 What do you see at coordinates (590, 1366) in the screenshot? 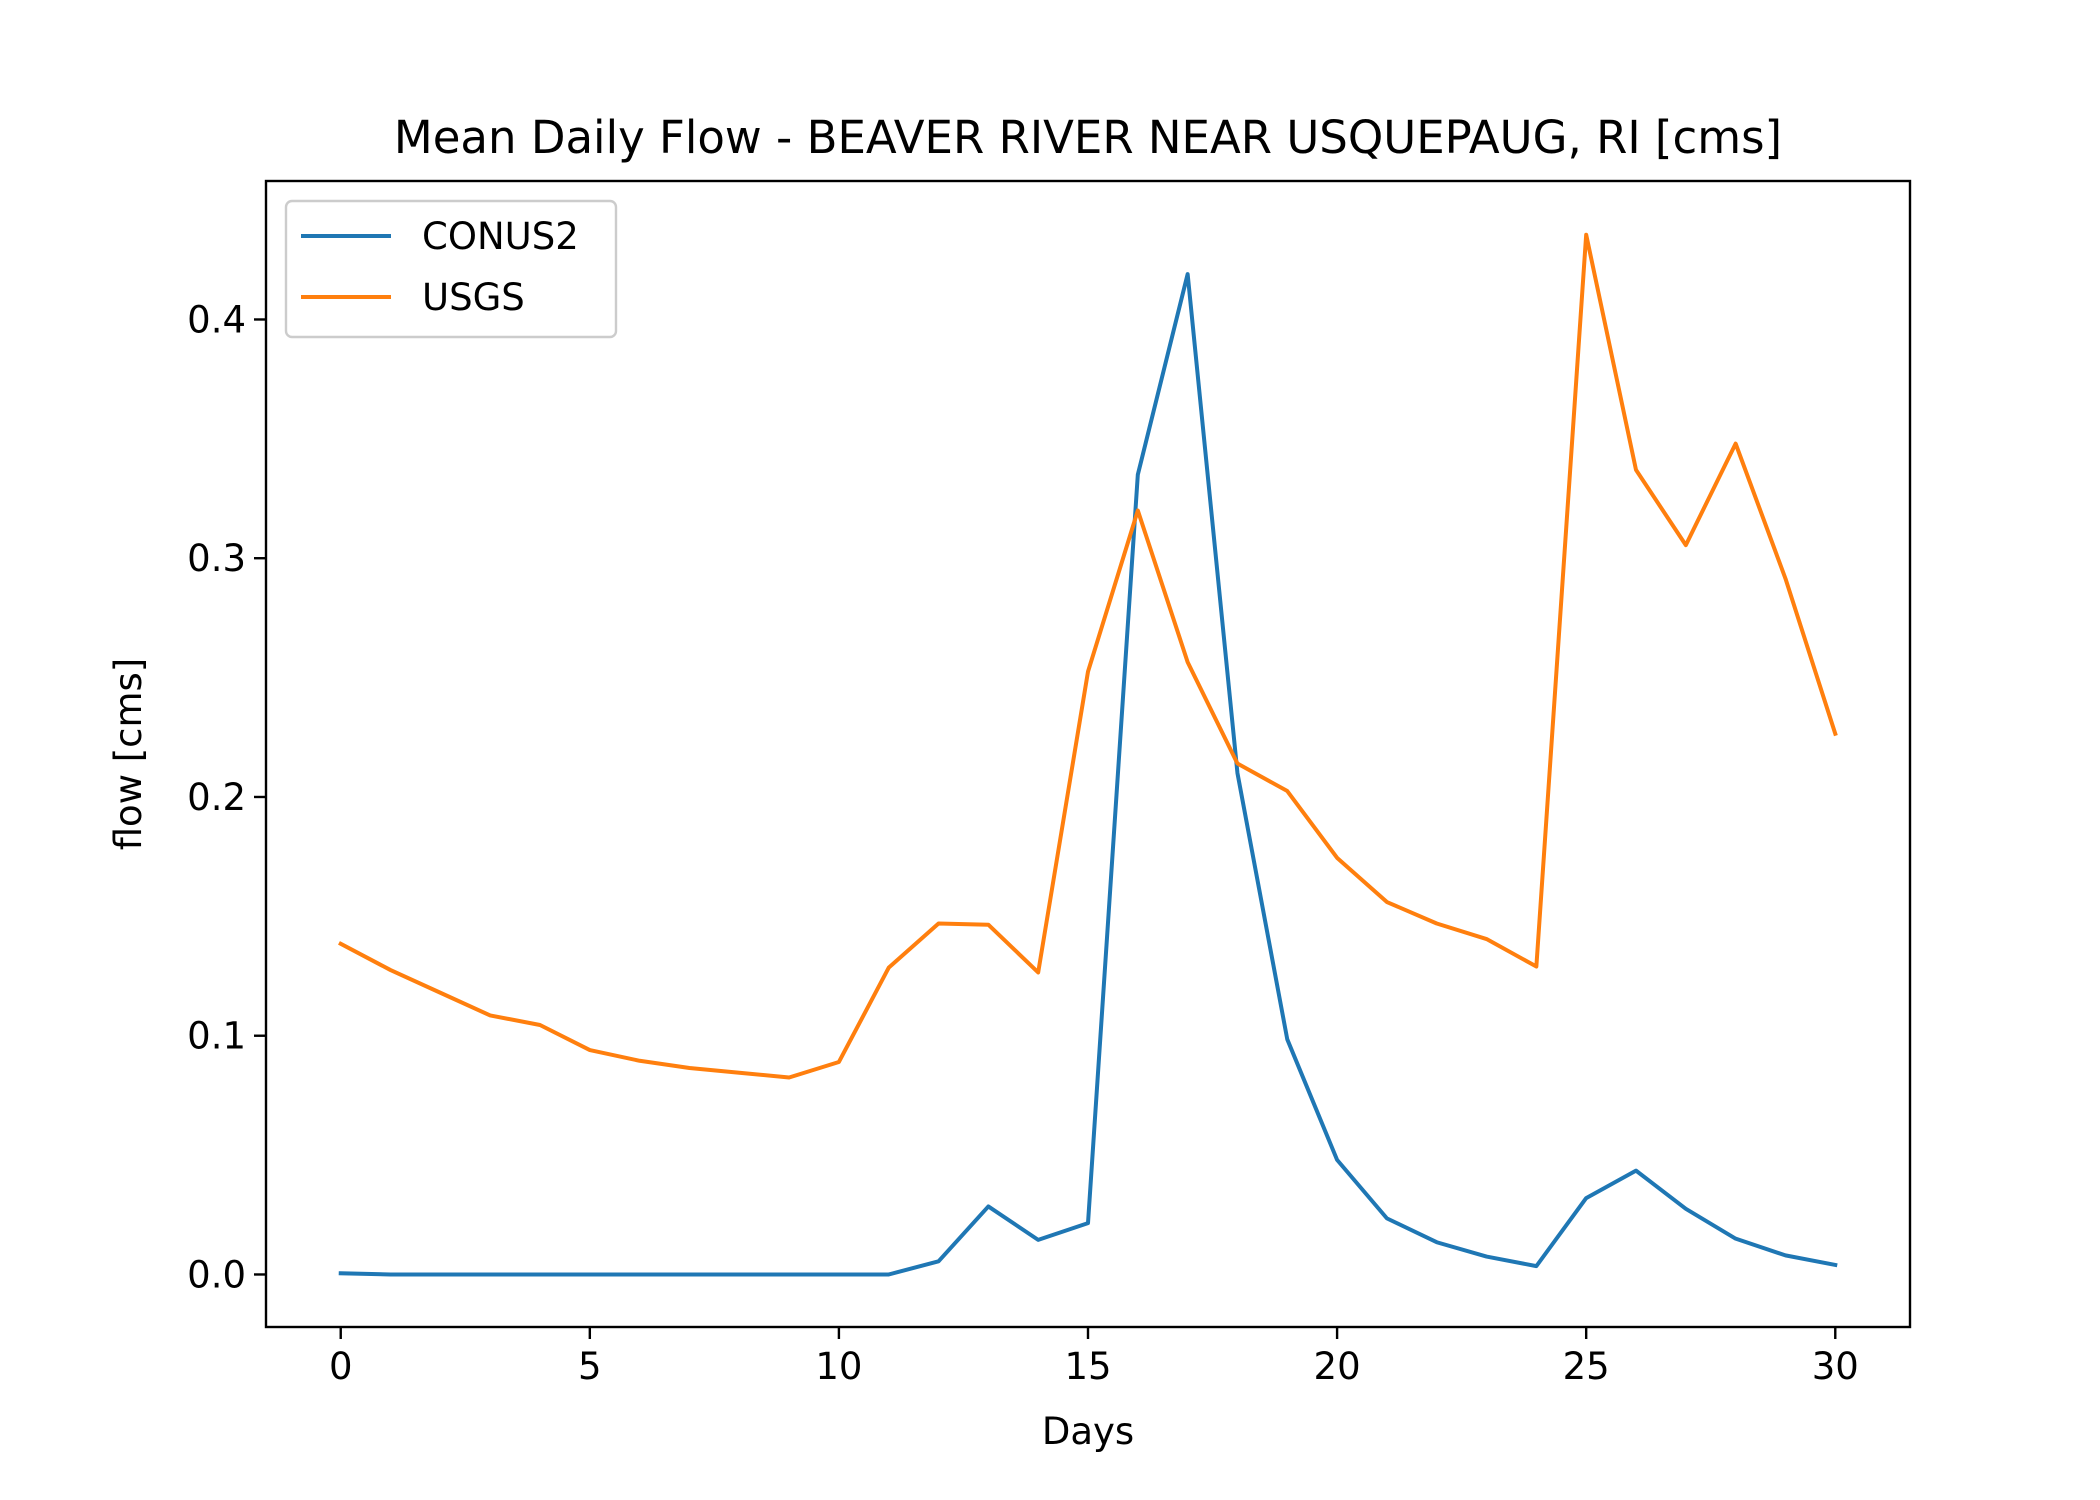
I see `x-tick-label: 5` at bounding box center [590, 1366].